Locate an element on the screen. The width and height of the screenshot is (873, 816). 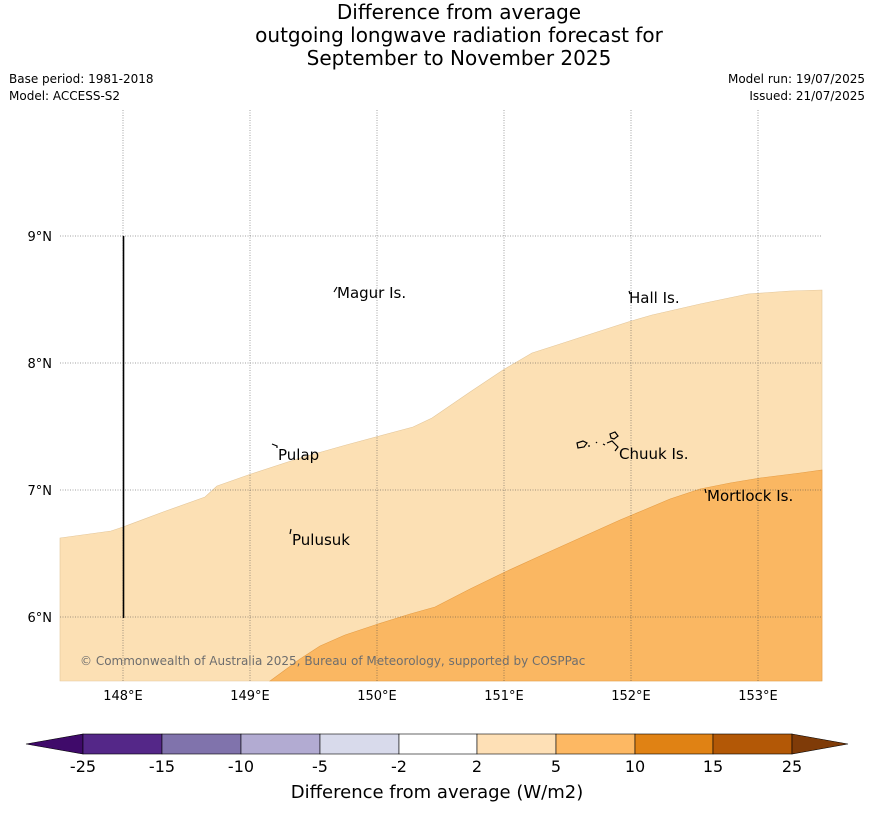
colorbar-extend-low is located at coordinates (54, 744).